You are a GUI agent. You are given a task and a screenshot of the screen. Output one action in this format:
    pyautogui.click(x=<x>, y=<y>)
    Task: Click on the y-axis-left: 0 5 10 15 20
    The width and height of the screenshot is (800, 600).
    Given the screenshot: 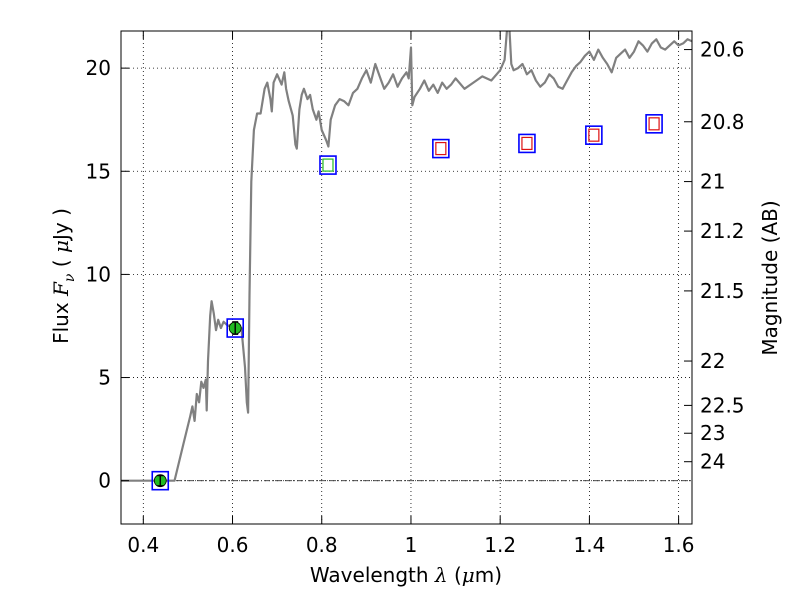 What is the action you would take?
    pyautogui.click(x=107, y=274)
    